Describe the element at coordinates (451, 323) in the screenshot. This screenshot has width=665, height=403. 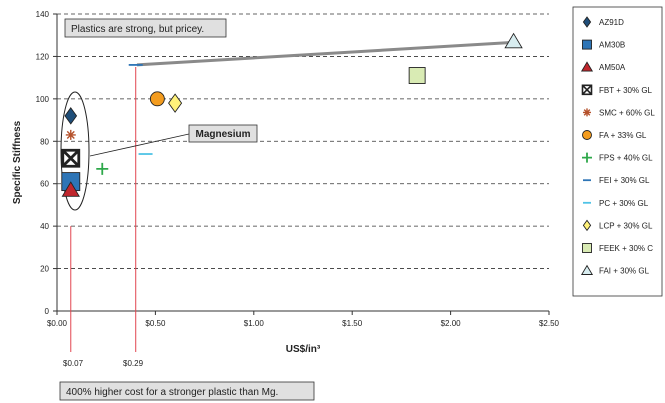
I see `x-tick-label: $2.00` at that location.